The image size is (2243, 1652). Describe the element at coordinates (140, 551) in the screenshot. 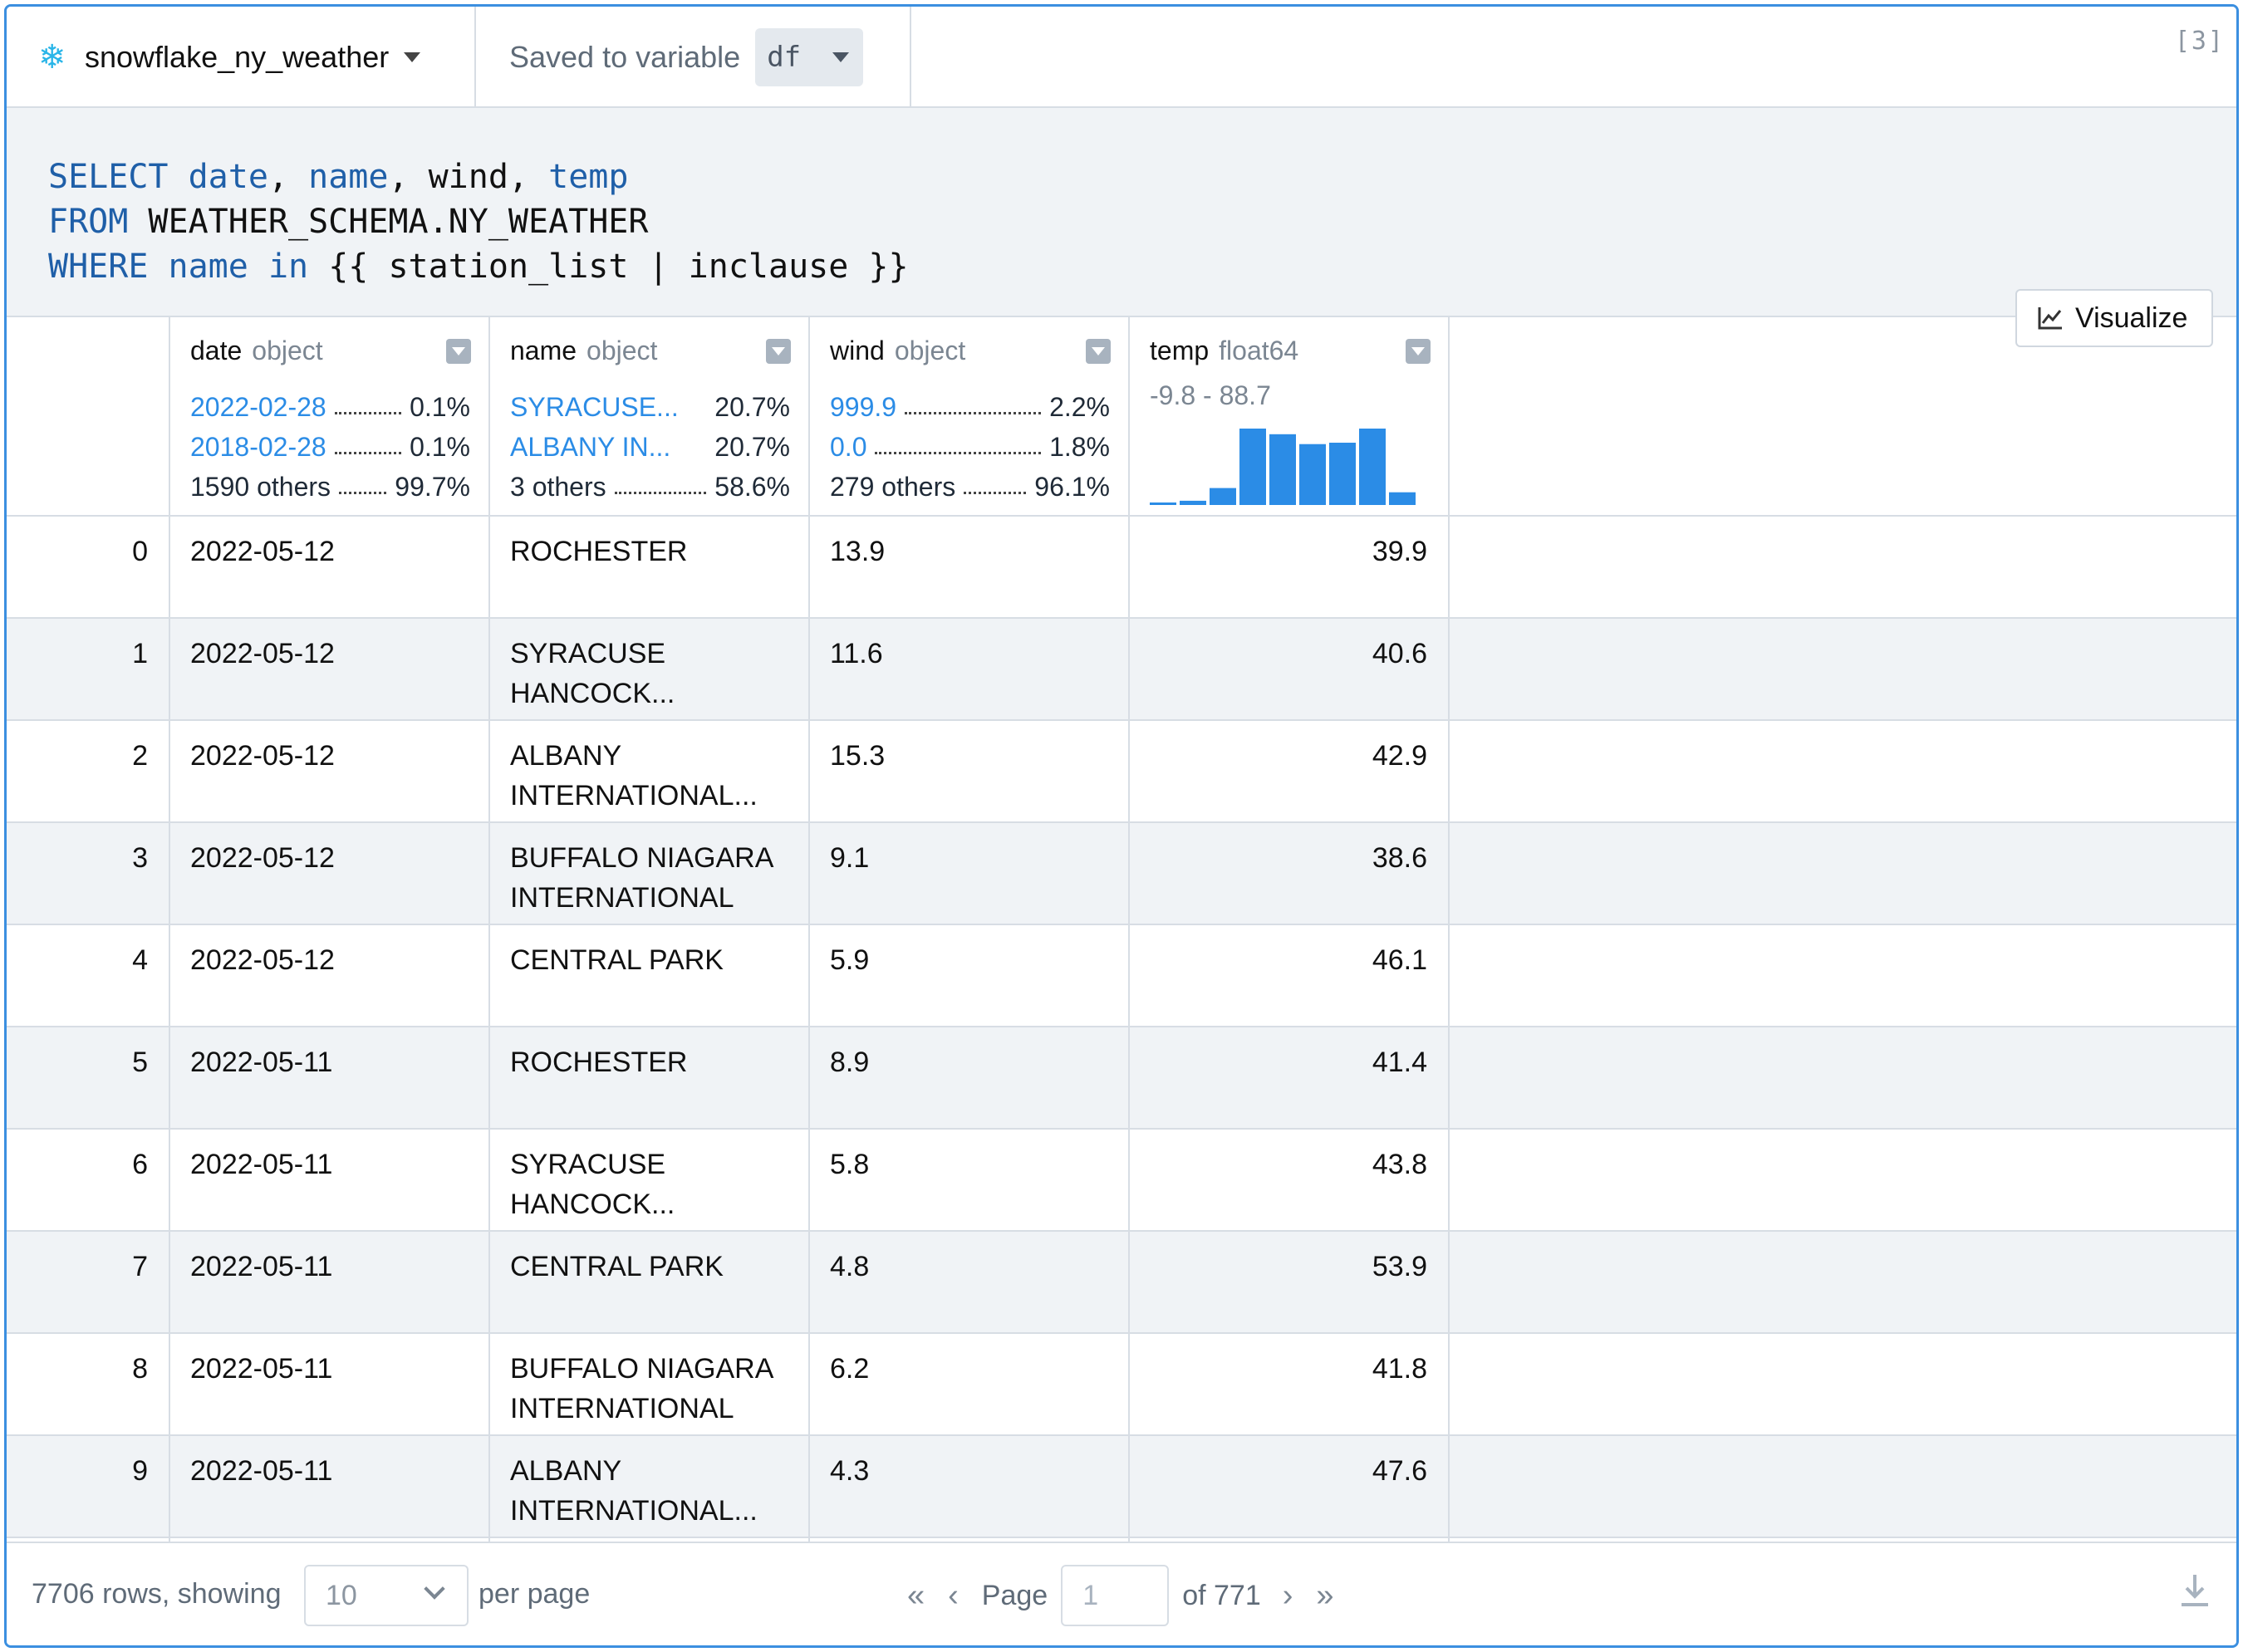

I see `row-index: 0` at that location.